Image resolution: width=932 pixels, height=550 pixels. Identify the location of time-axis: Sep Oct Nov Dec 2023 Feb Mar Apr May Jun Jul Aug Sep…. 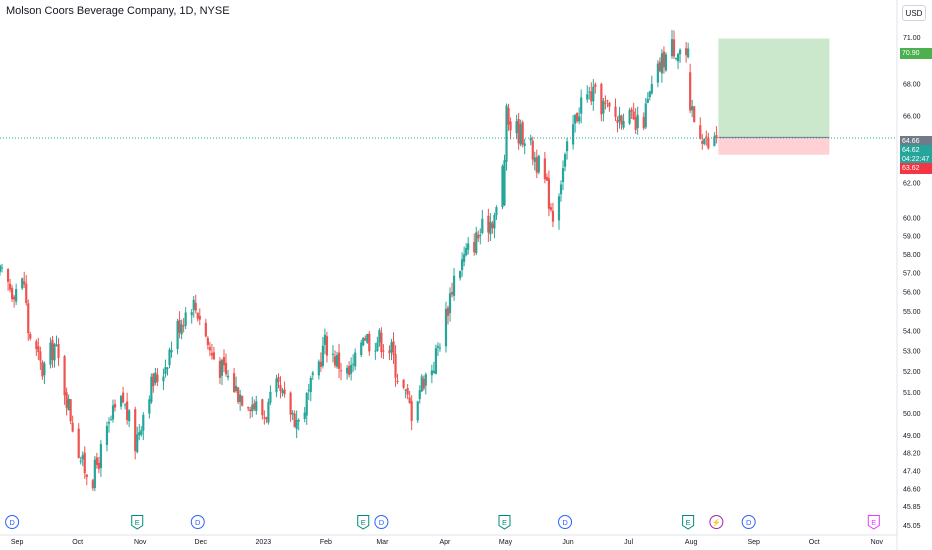
(448, 540).